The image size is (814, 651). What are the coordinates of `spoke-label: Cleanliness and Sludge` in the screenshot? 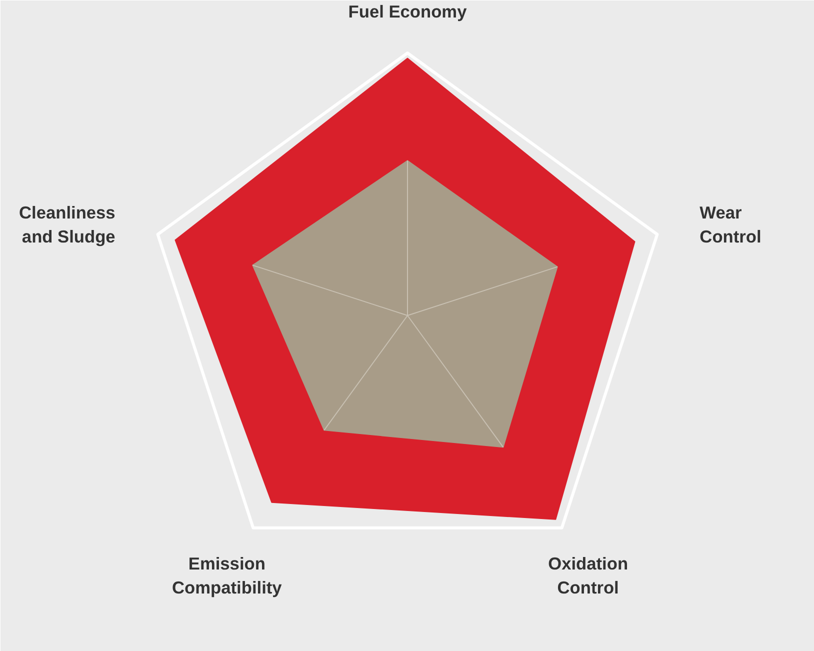 It's located at (67, 224).